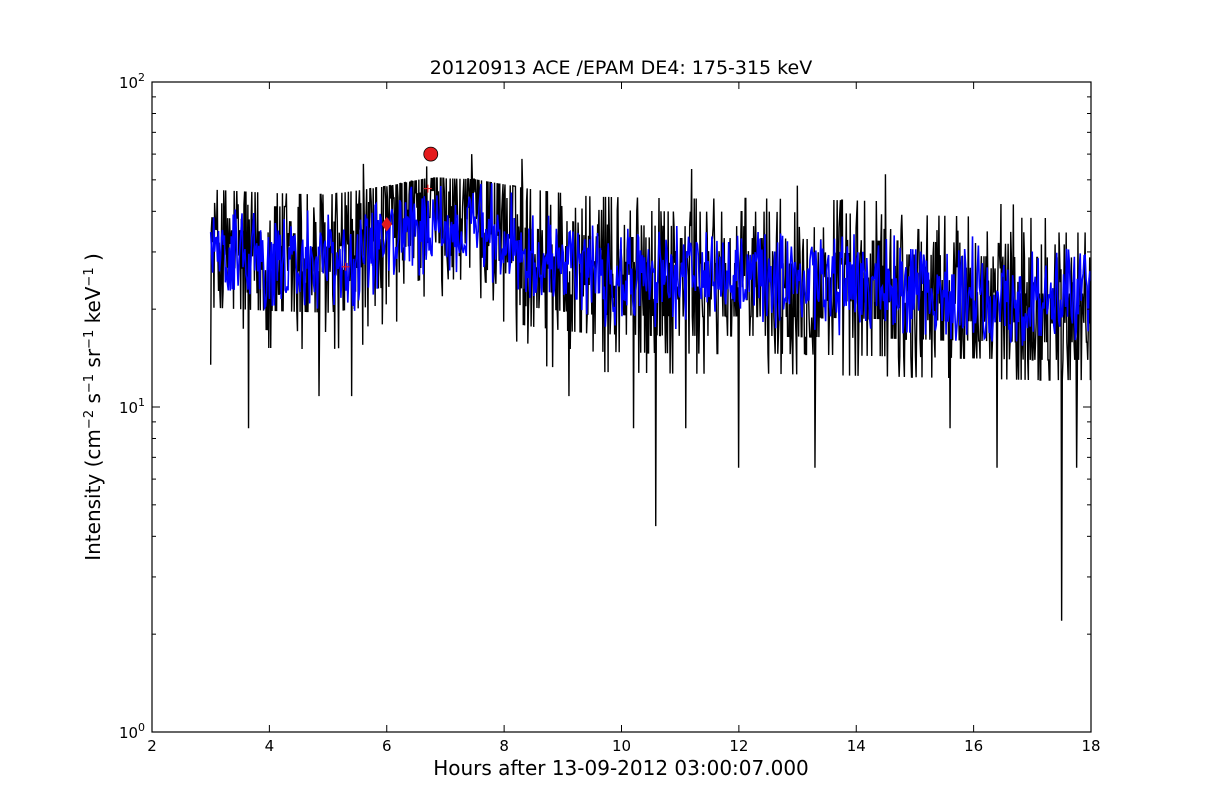 The height and width of the screenshot is (812, 1212). What do you see at coordinates (132, 731) in the screenshot?
I see `y-tick-label: 10⁰` at bounding box center [132, 731].